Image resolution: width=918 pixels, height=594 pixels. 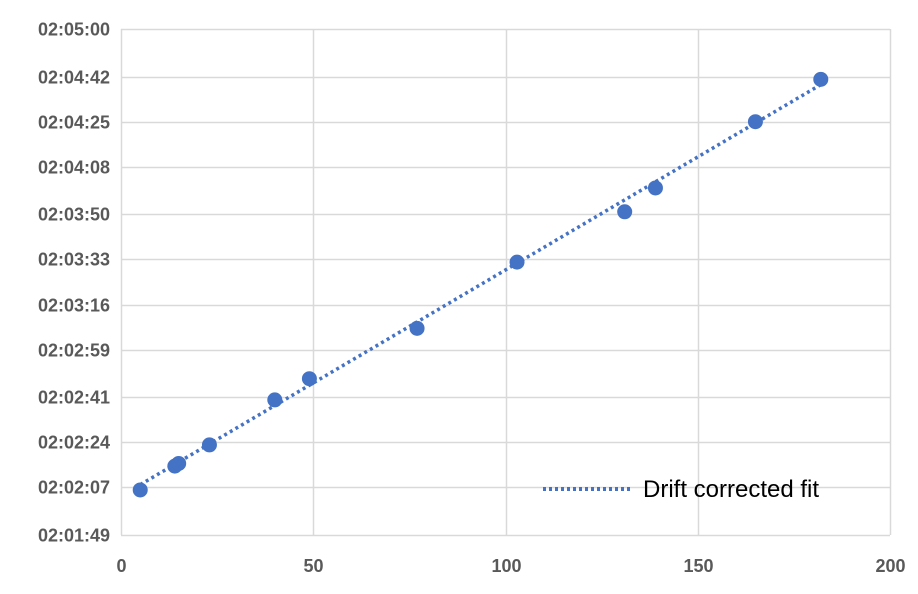 I want to click on y-tick-label: 02:05:00, so click(x=74, y=30).